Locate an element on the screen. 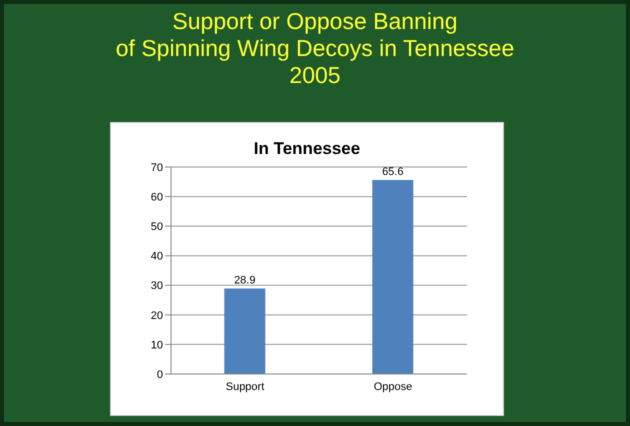 The height and width of the screenshot is (426, 630). y-tick-label: 30 is located at coordinates (156, 286).